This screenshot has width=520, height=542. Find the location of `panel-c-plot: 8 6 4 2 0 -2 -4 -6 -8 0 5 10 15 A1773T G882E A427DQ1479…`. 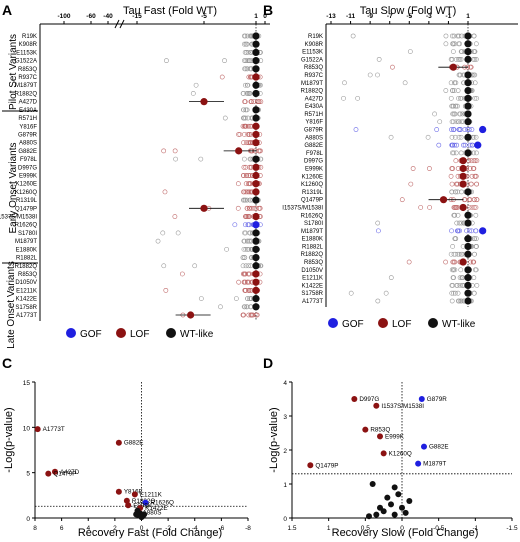

panel-c-plot: 8 6 4 2 0 -2 -4 -6 -8 0 5 10 15 A1773T G882E A427DQ1479… is located at coordinates (137, 456).